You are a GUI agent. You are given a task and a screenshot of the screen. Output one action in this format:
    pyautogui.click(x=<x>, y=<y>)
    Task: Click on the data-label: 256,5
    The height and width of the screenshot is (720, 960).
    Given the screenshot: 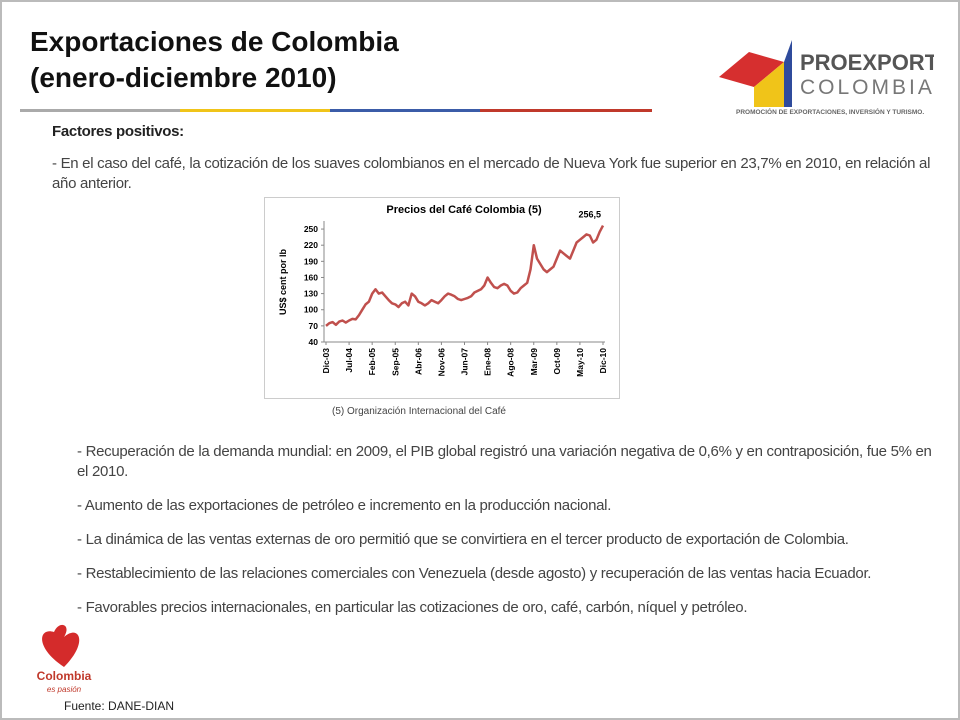 What is the action you would take?
    pyautogui.click(x=589, y=215)
    